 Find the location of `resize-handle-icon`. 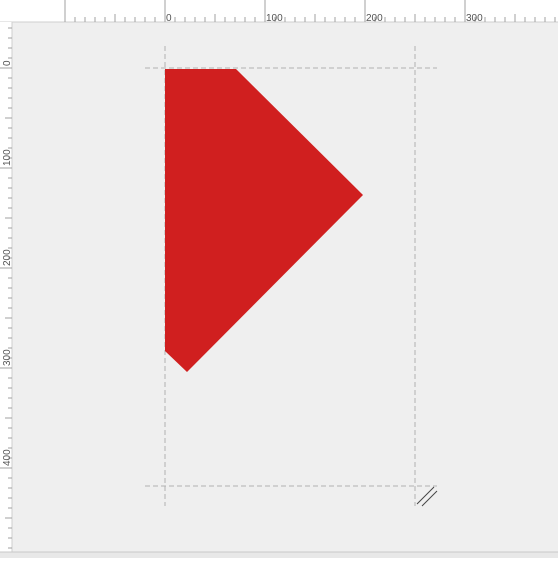

resize-handle-icon is located at coordinates (427, 496).